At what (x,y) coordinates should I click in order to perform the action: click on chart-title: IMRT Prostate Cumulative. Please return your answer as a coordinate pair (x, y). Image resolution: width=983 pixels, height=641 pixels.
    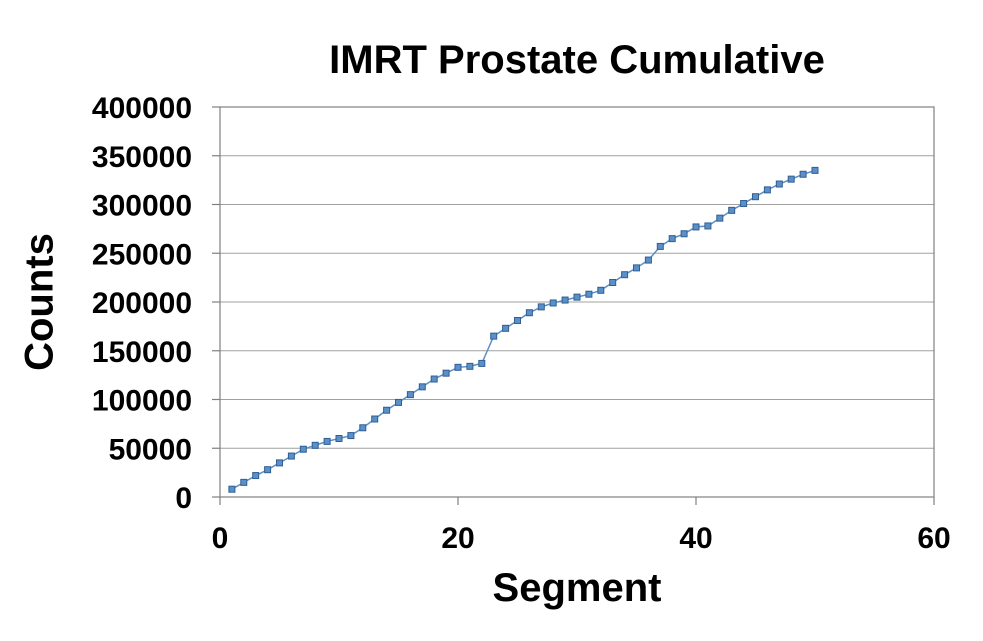
    Looking at the image, I should click on (577, 60).